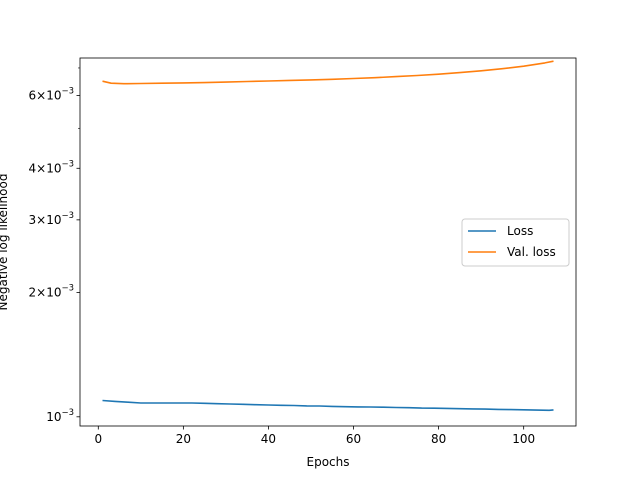 The width and height of the screenshot is (640, 480). What do you see at coordinates (438, 439) in the screenshot?
I see `x-tick-label-4: 80` at bounding box center [438, 439].